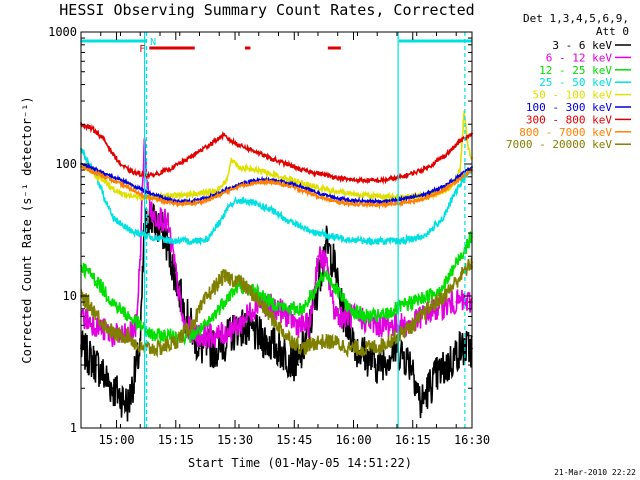 The image size is (640, 480). I want to click on flag-label-F: F, so click(142, 49).